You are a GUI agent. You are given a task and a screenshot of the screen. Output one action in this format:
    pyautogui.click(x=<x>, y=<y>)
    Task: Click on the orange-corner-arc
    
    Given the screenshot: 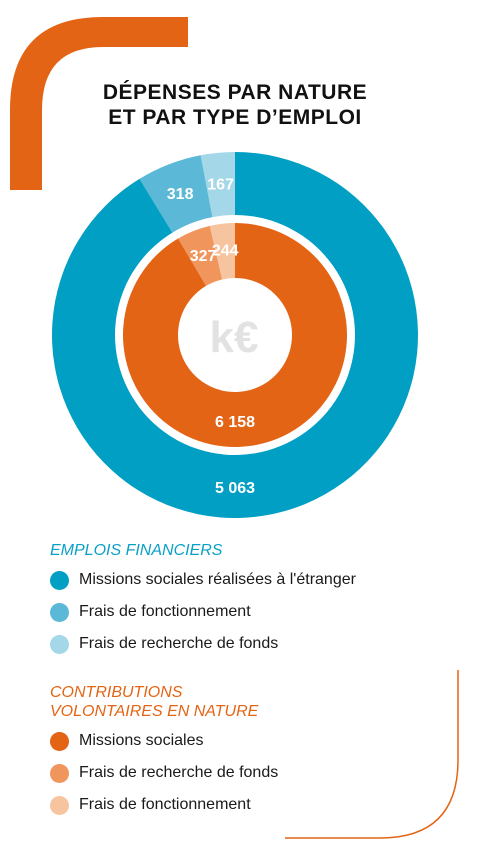 What is the action you would take?
    pyautogui.click(x=99, y=103)
    